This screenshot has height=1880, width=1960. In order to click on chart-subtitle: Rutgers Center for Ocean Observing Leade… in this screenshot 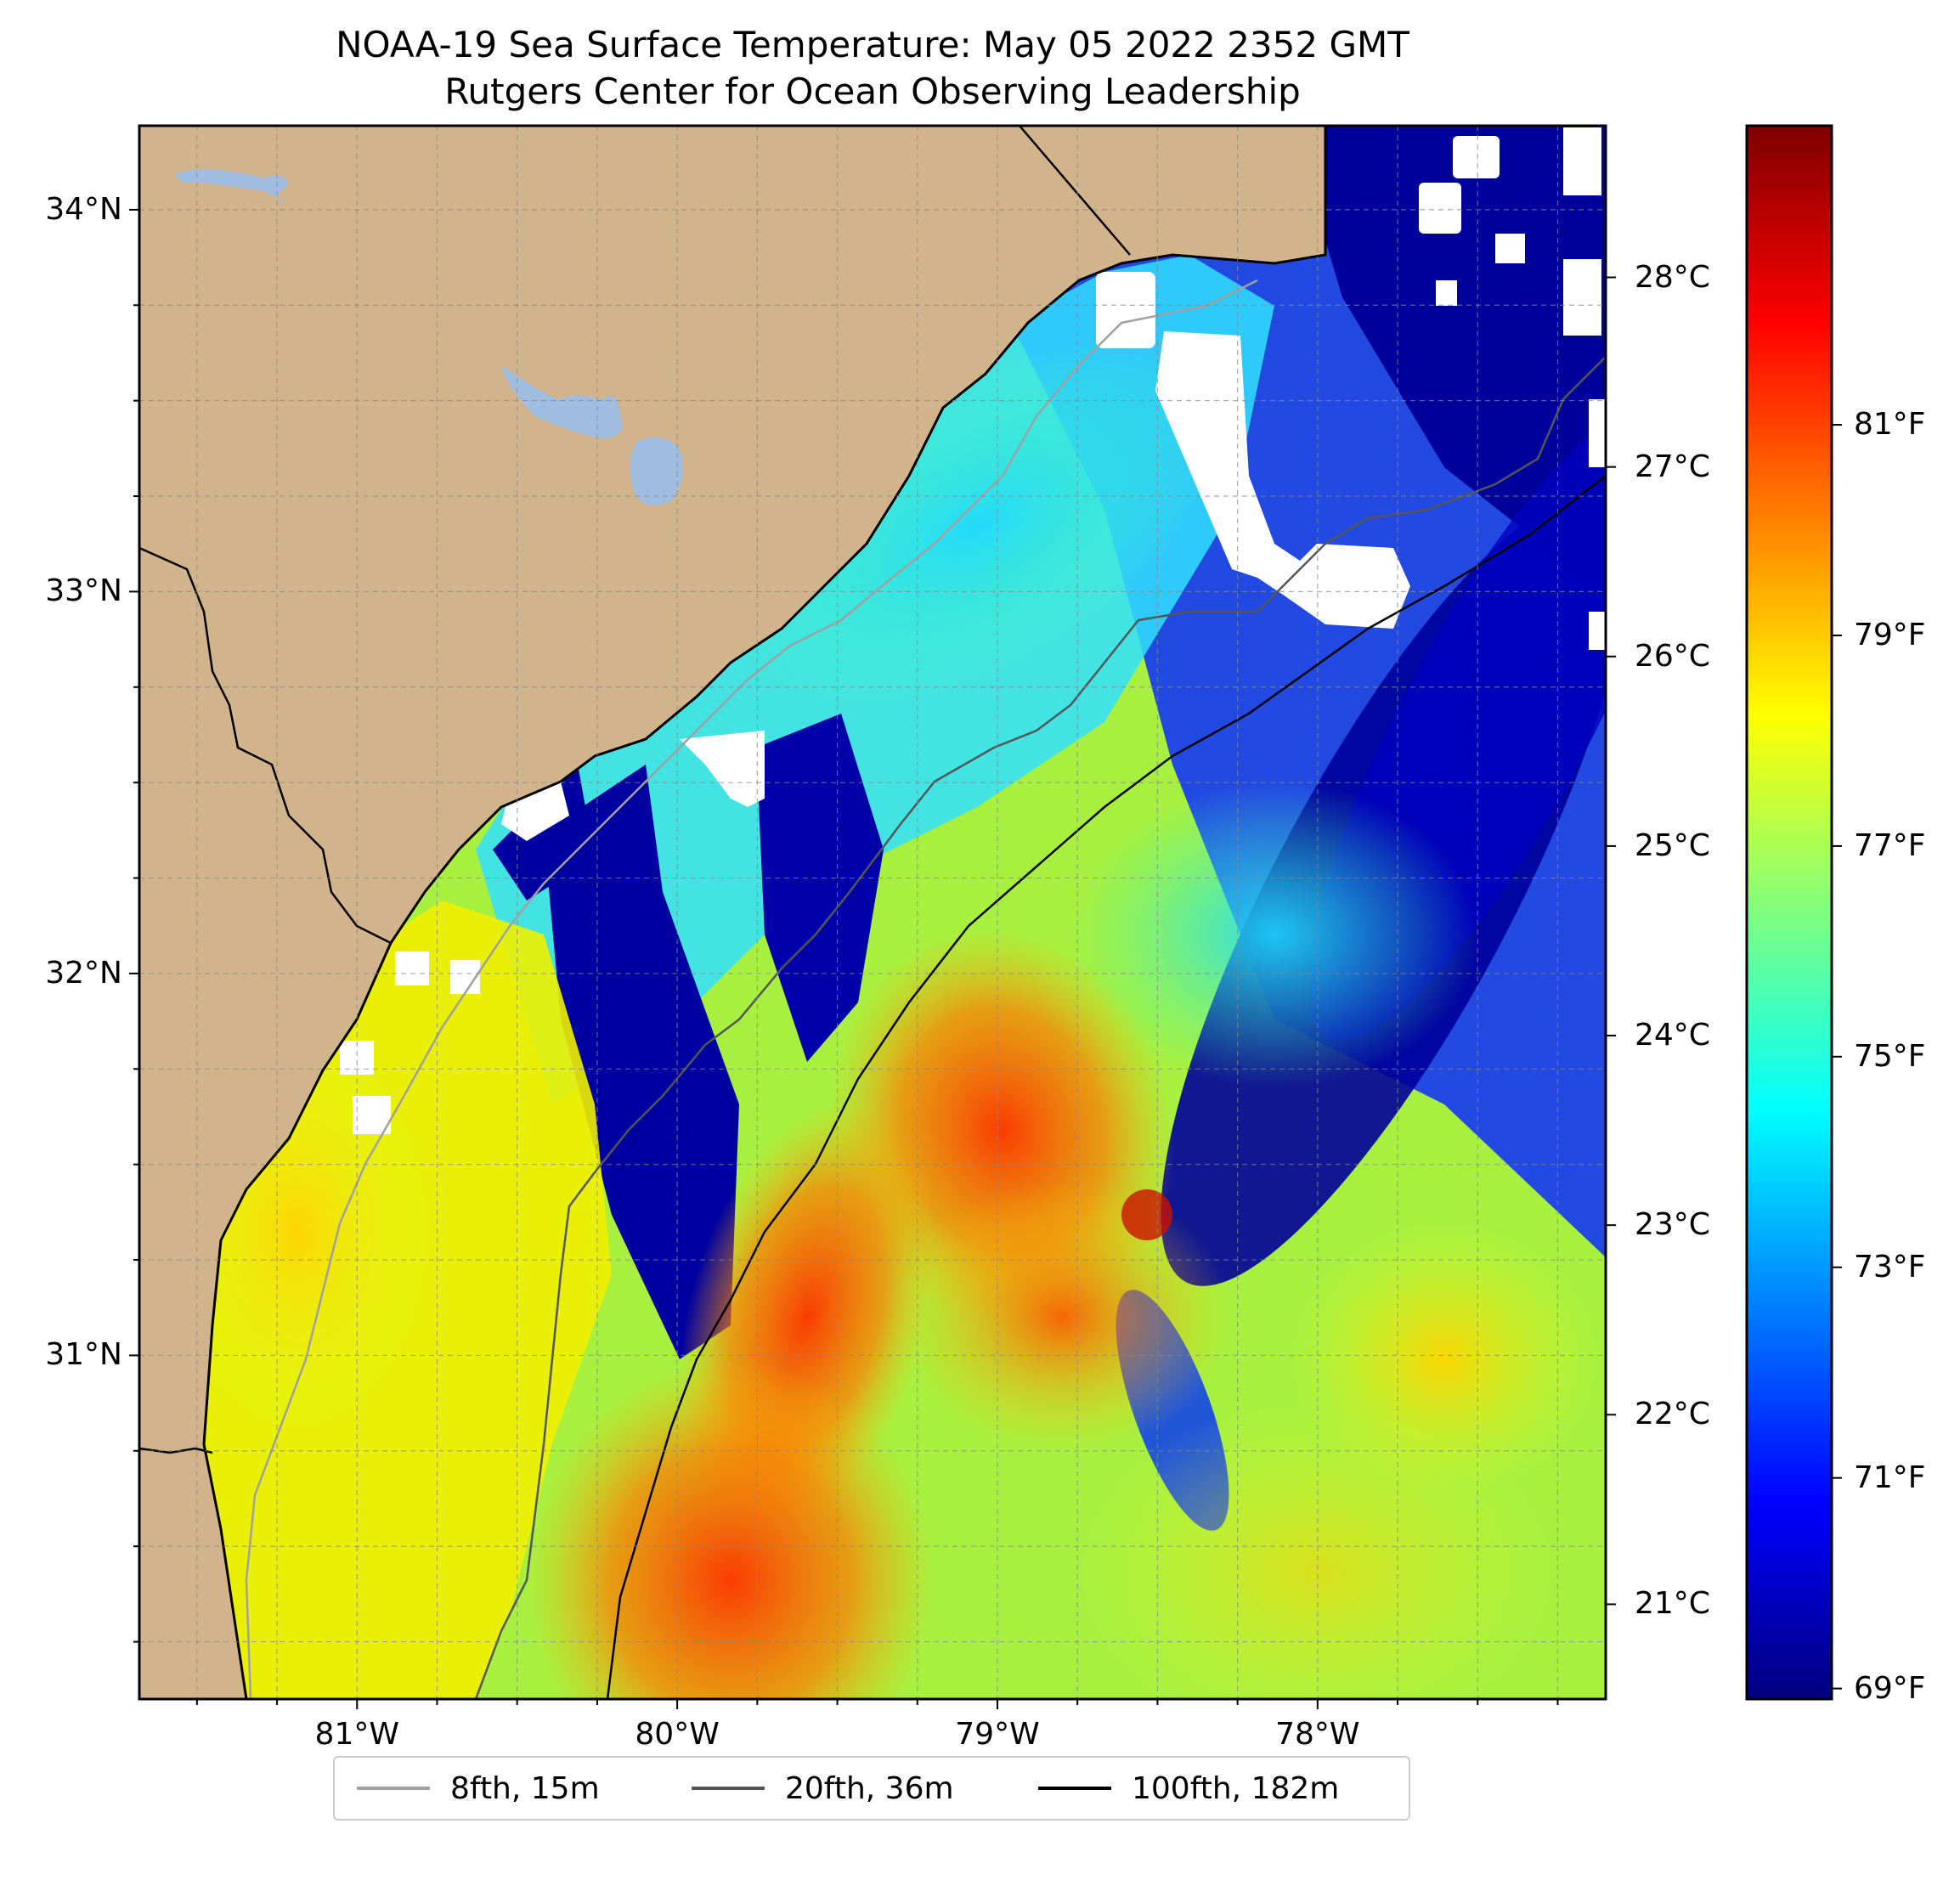, I will do `click(873, 92)`.